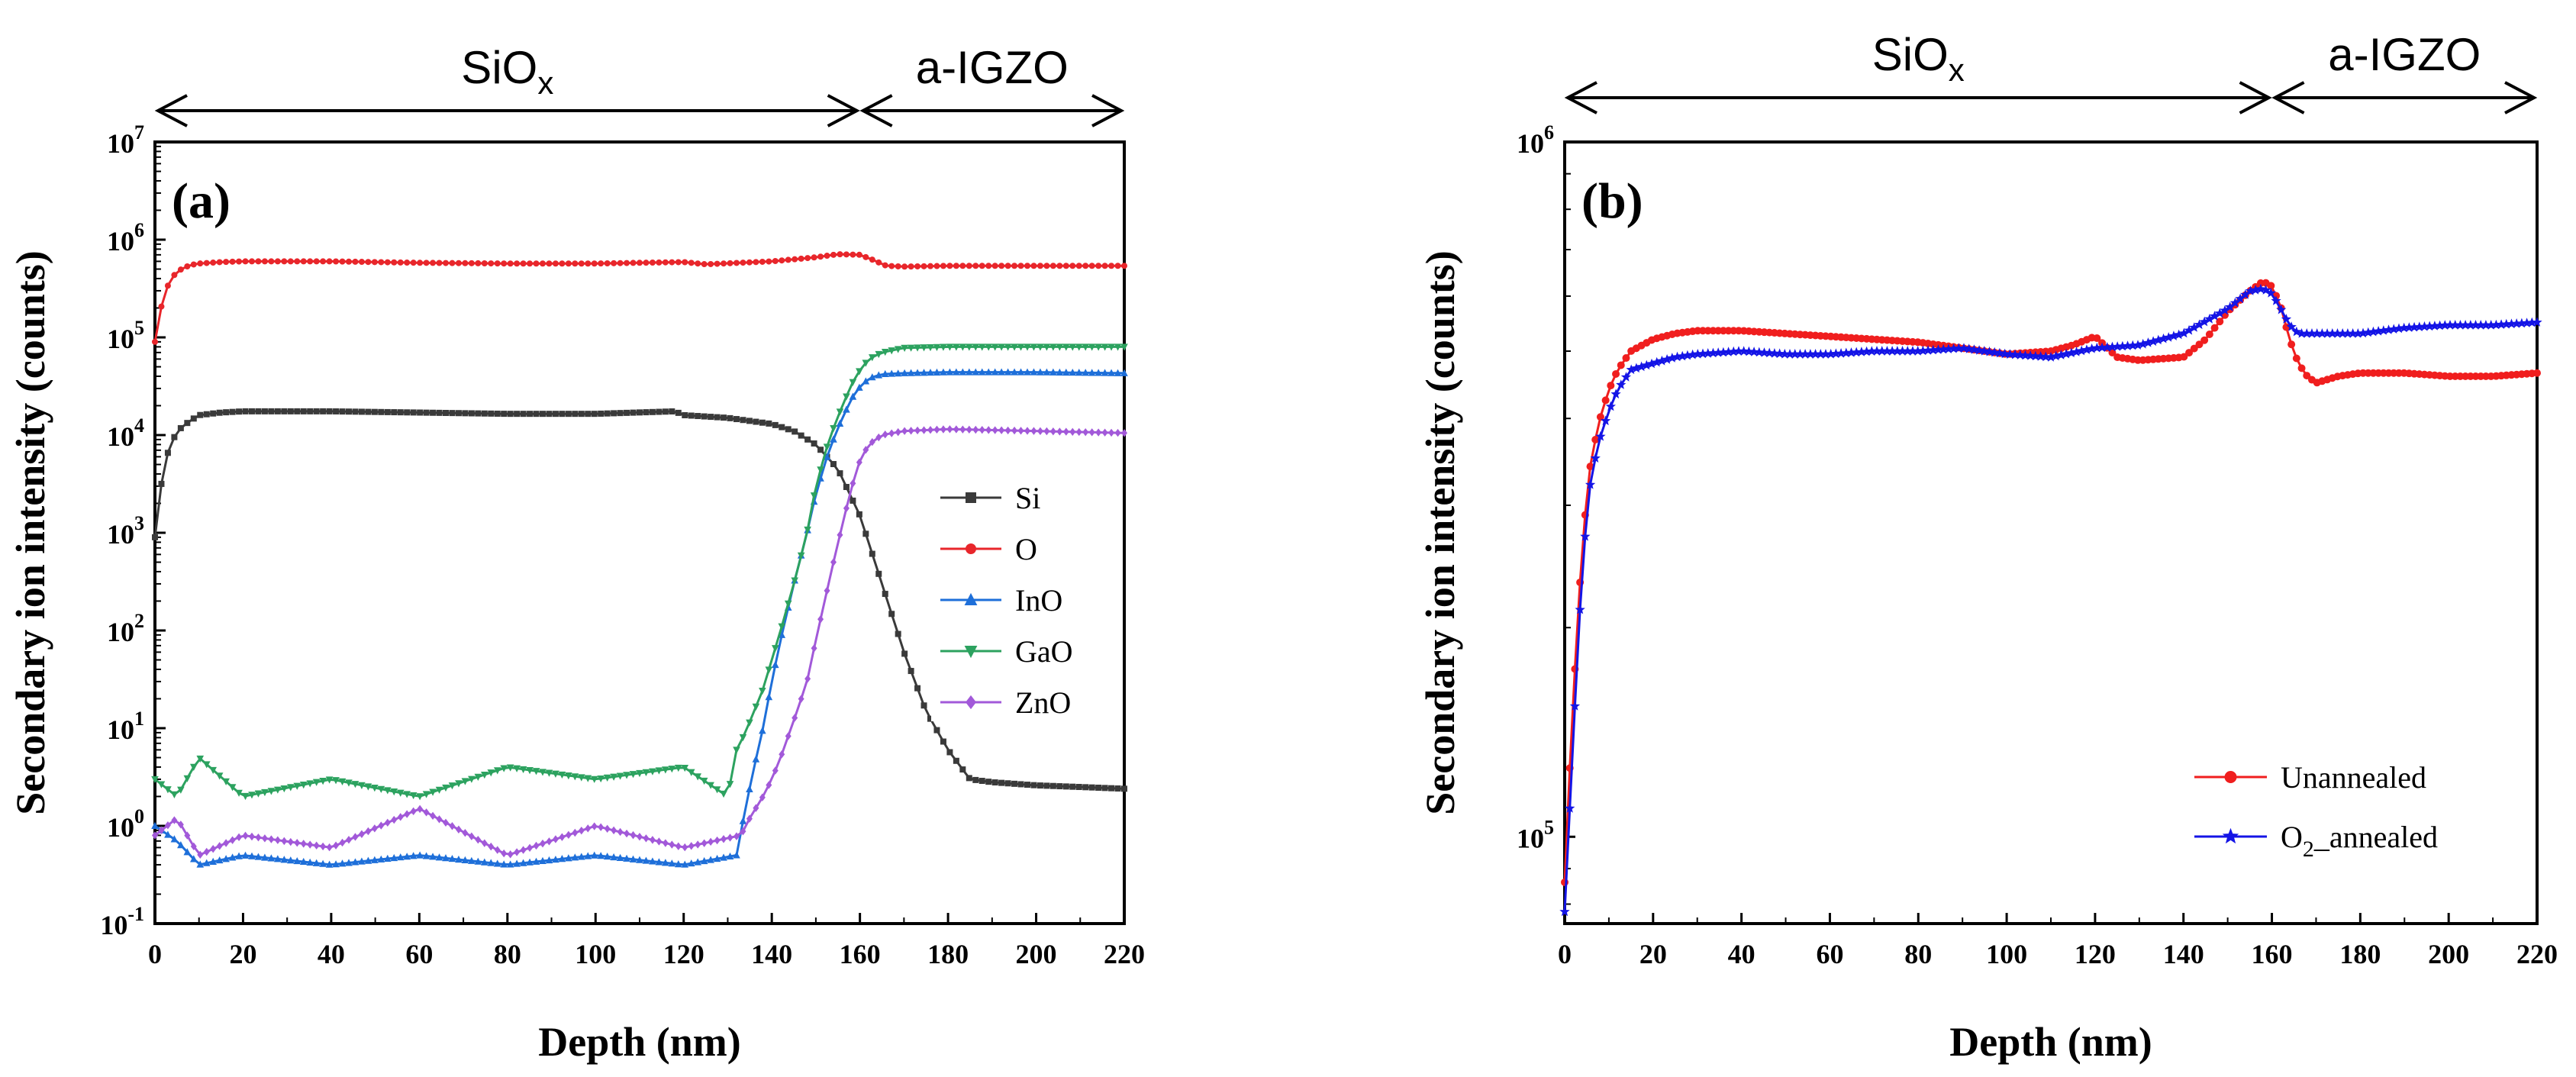  Describe the element at coordinates (1036, 954) in the screenshot. I see `x-tick-label: 200` at that location.